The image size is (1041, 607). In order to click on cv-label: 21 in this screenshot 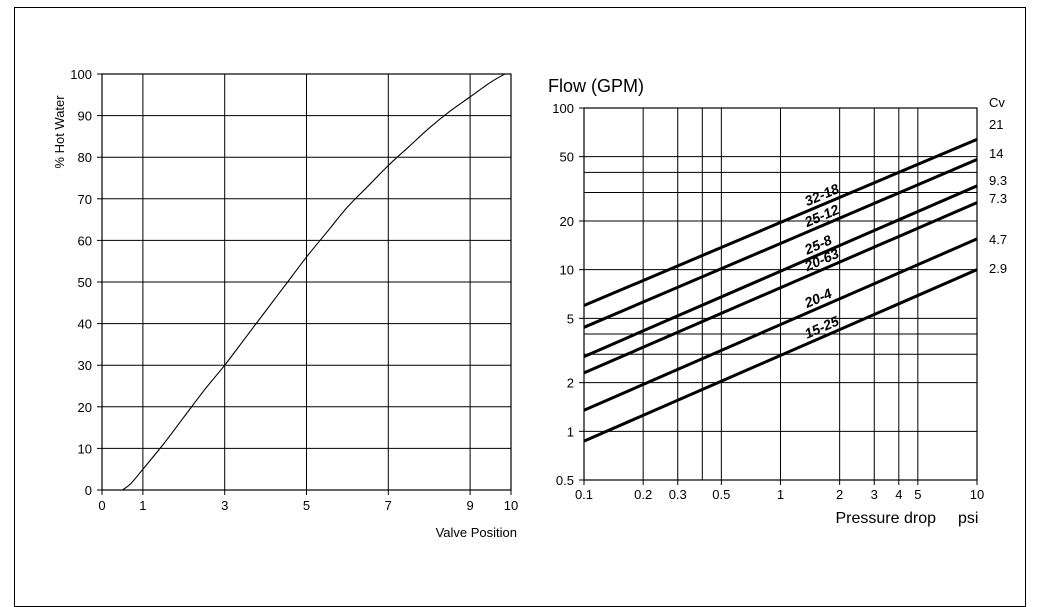, I will do `click(996, 124)`.